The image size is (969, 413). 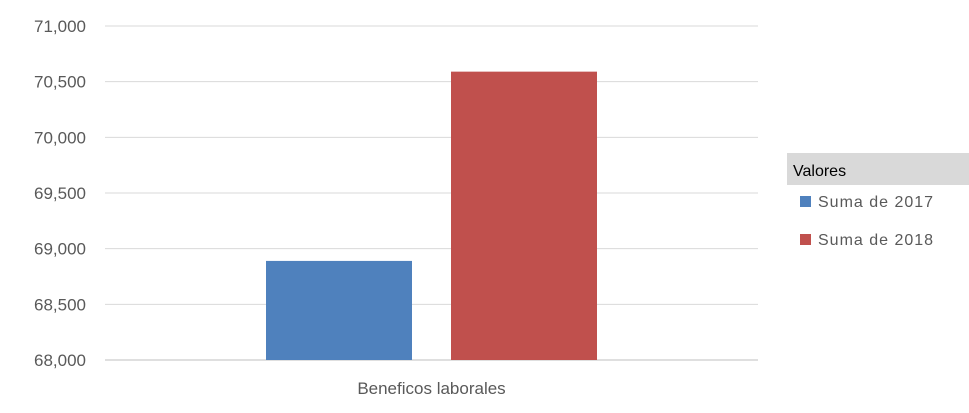 I want to click on legend: Valores Suma de 2017 Suma de 2018, so click(x=878, y=201).